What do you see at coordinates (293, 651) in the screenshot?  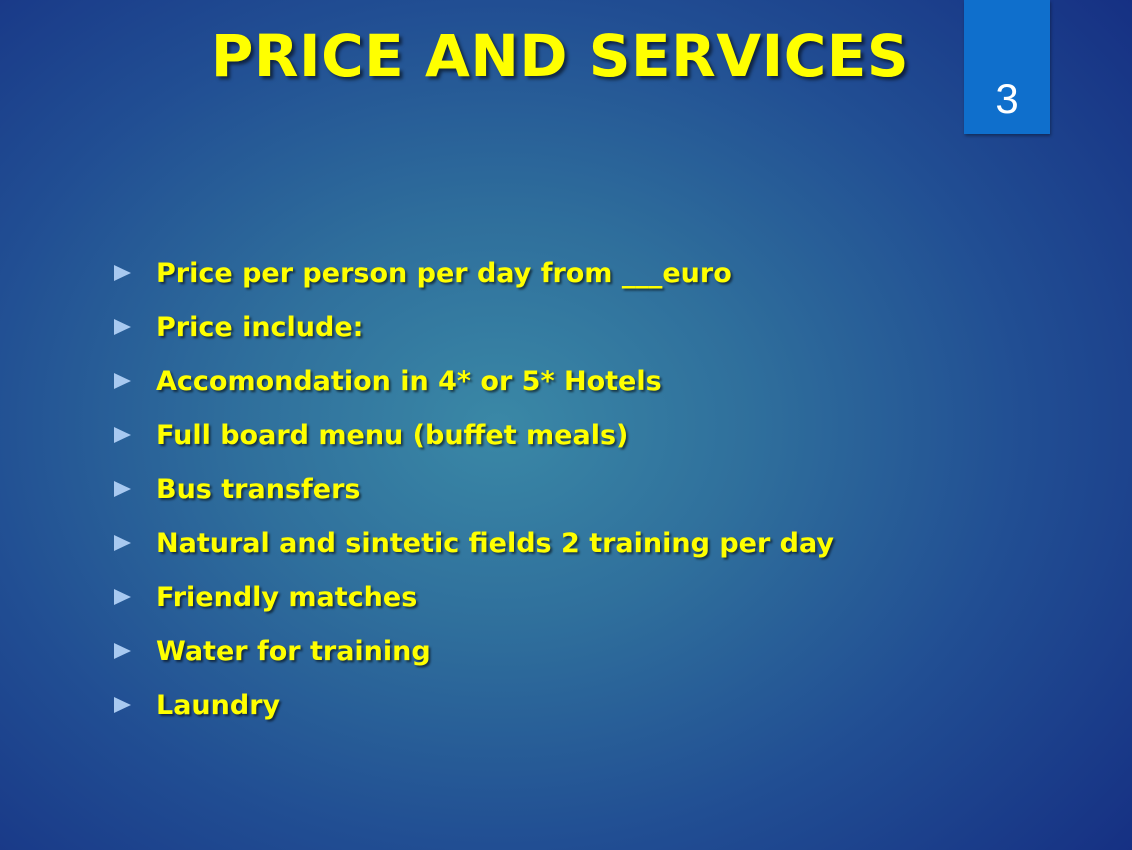 I see `bullet-text: Water for training` at bounding box center [293, 651].